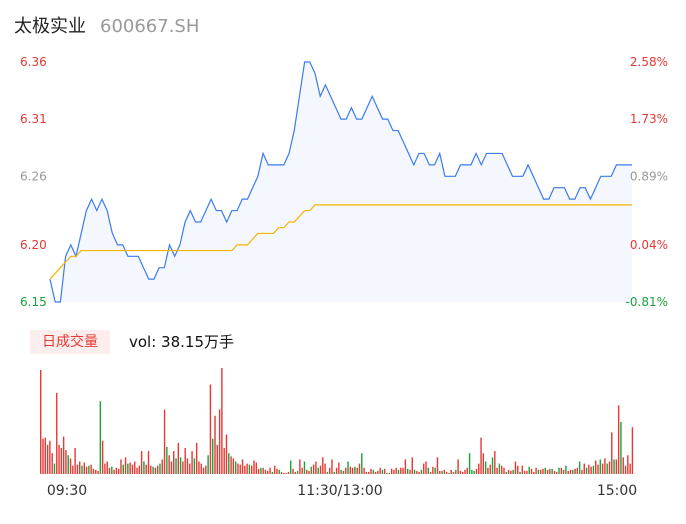 This screenshot has width=686, height=524. What do you see at coordinates (50, 26) in the screenshot?
I see `stock-name: 太极实业` at bounding box center [50, 26].